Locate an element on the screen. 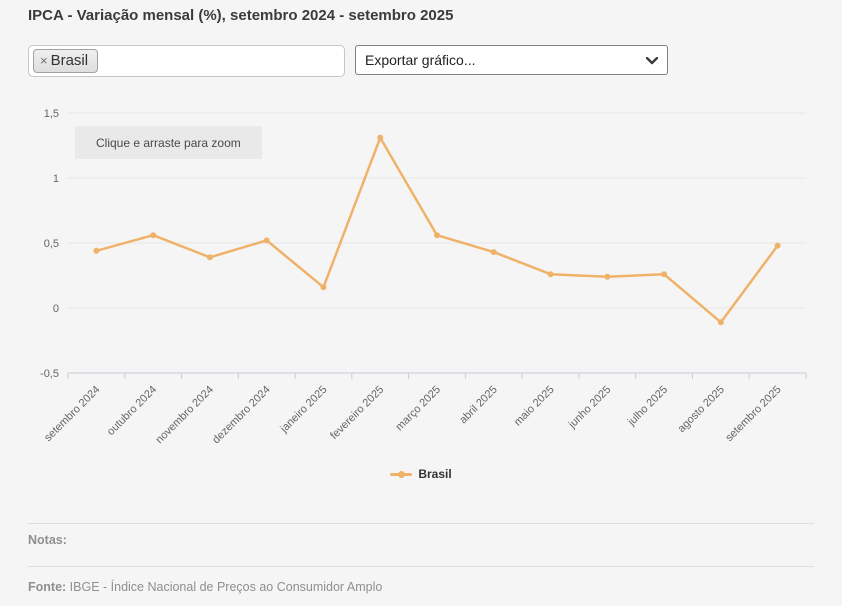  x-axis-tick-label: julho 2025 is located at coordinates (647, 406).